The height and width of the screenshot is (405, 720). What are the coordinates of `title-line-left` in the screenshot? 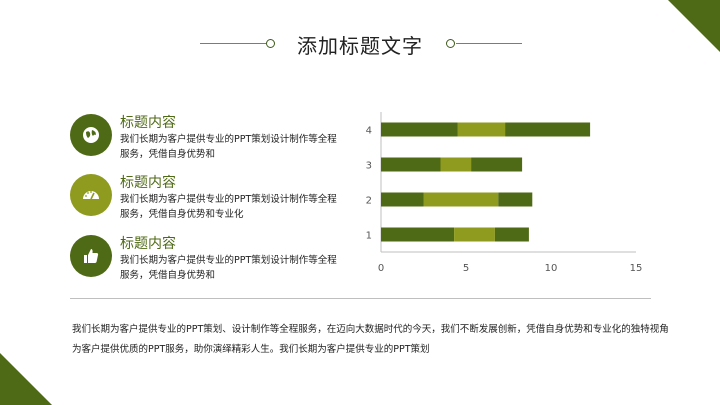 It's located at (233, 43).